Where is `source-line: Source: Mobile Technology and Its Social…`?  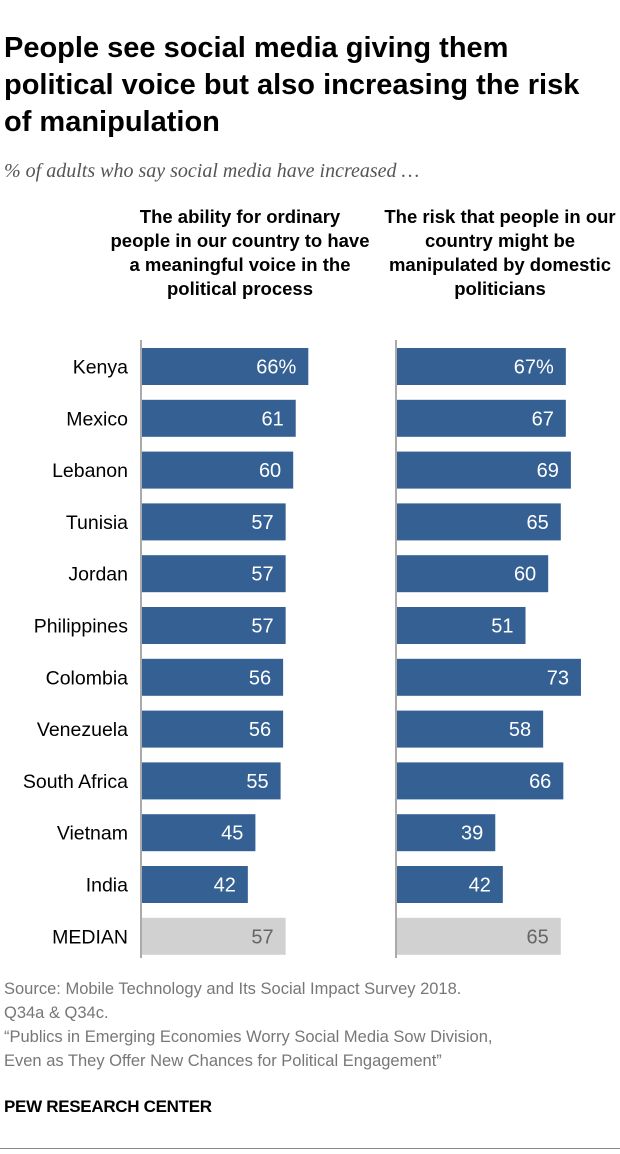 source-line: Source: Mobile Technology and Its Social… is located at coordinates (233, 989).